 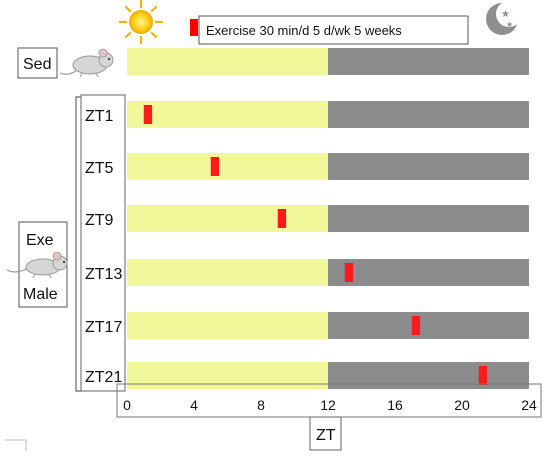 What do you see at coordinates (416, 325) in the screenshot?
I see `exercise-marker-zt17` at bounding box center [416, 325].